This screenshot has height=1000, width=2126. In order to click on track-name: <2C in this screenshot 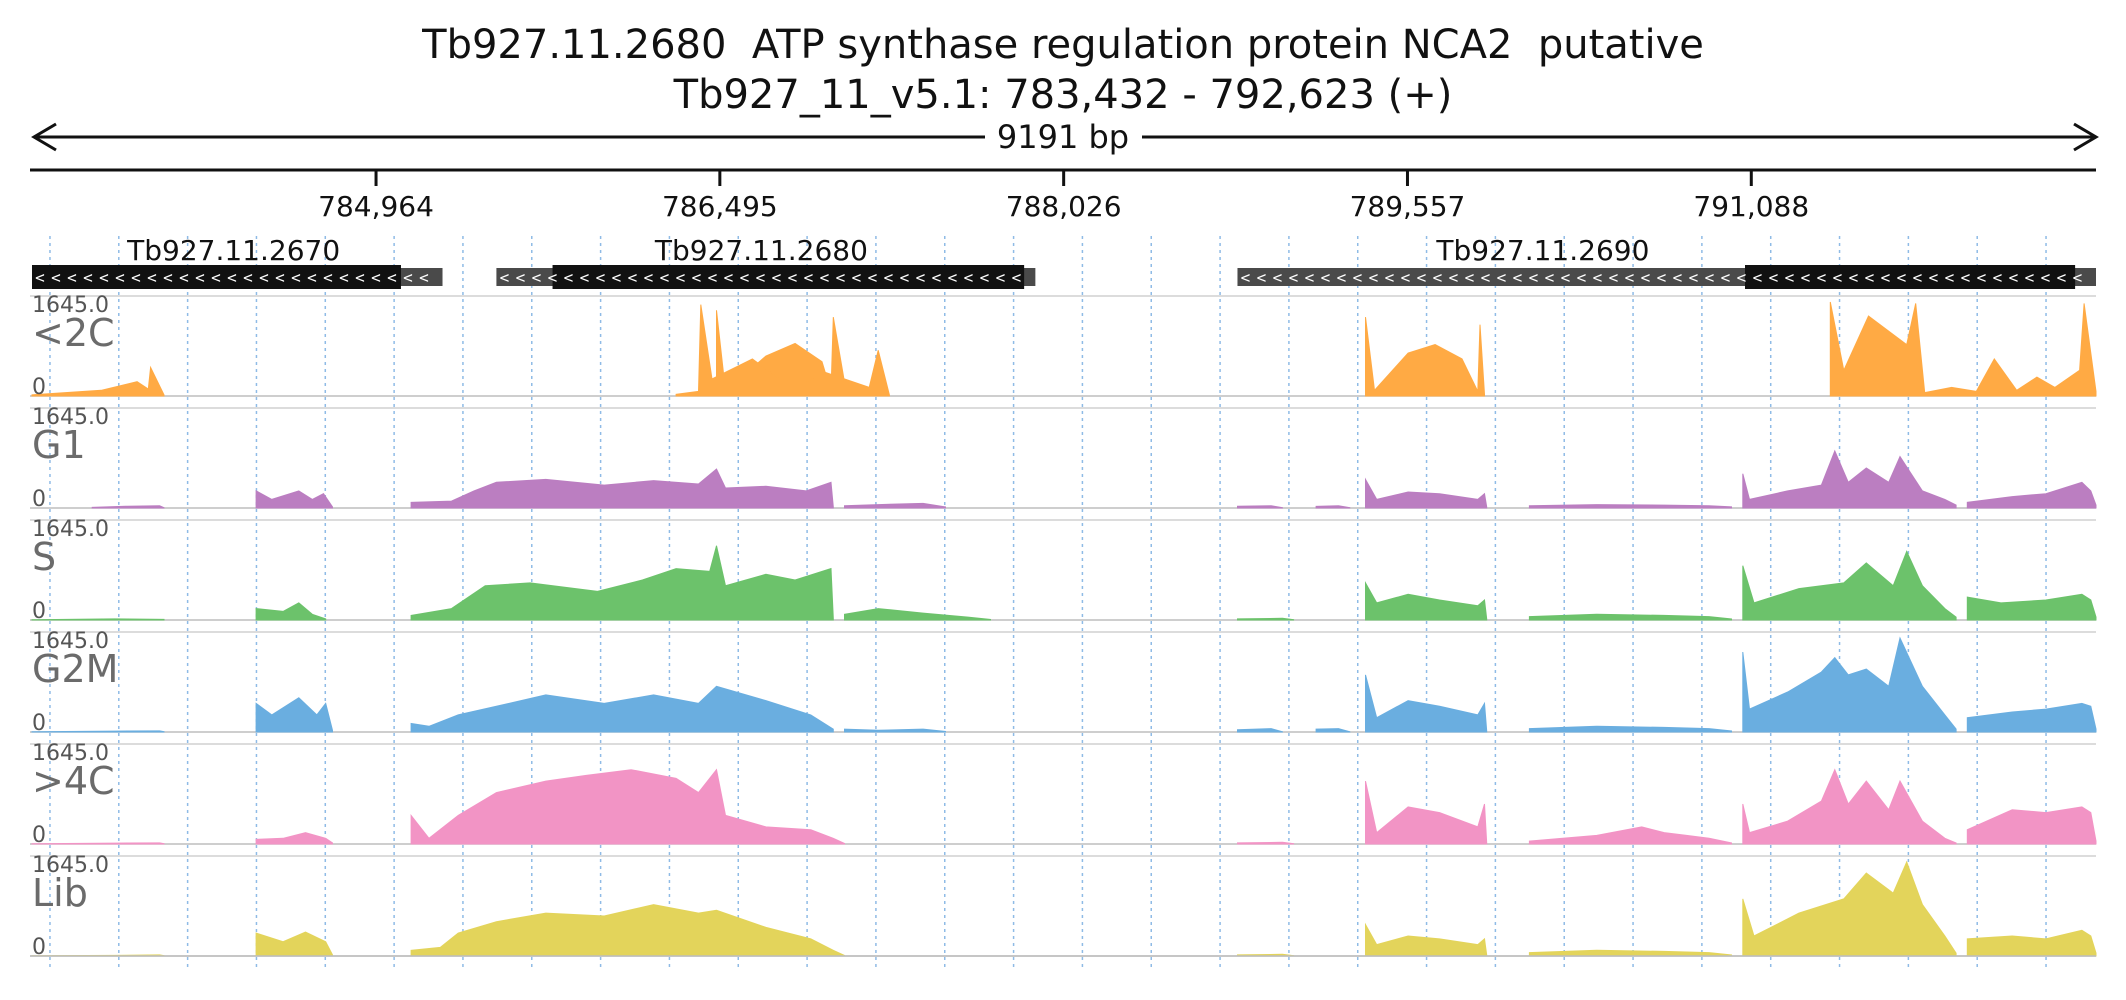, I will do `click(73, 333)`.